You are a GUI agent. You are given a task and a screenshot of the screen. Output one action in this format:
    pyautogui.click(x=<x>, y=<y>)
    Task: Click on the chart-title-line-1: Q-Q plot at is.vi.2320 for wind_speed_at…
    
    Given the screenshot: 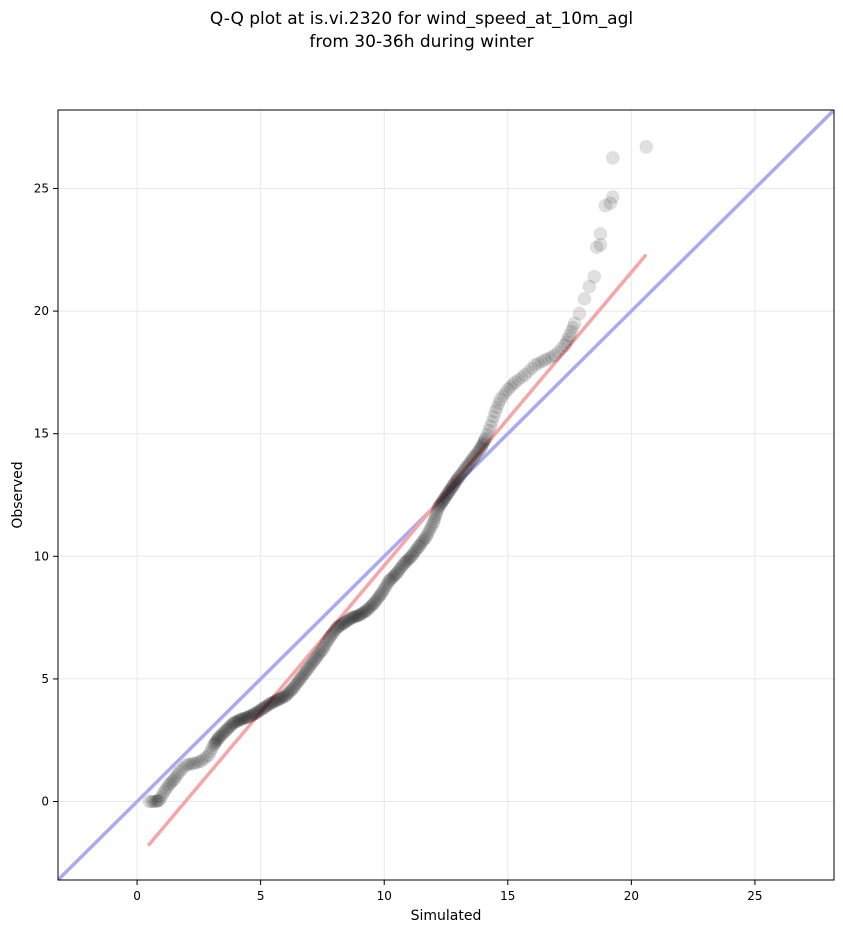 What is the action you would take?
    pyautogui.click(x=421, y=19)
    